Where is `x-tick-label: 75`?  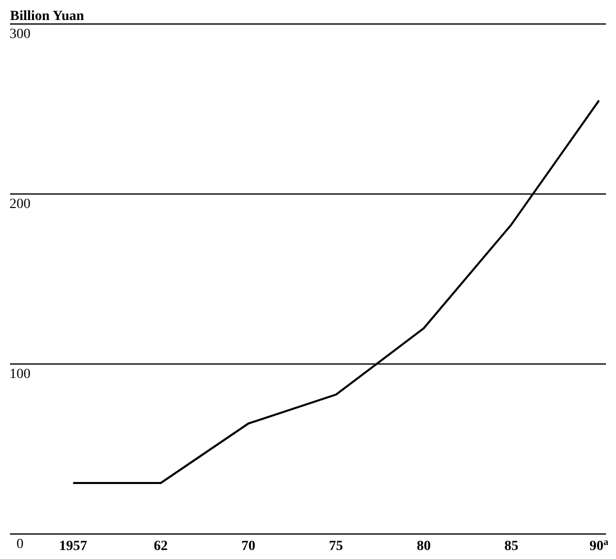
x-tick-label: 75 is located at coordinates (336, 546).